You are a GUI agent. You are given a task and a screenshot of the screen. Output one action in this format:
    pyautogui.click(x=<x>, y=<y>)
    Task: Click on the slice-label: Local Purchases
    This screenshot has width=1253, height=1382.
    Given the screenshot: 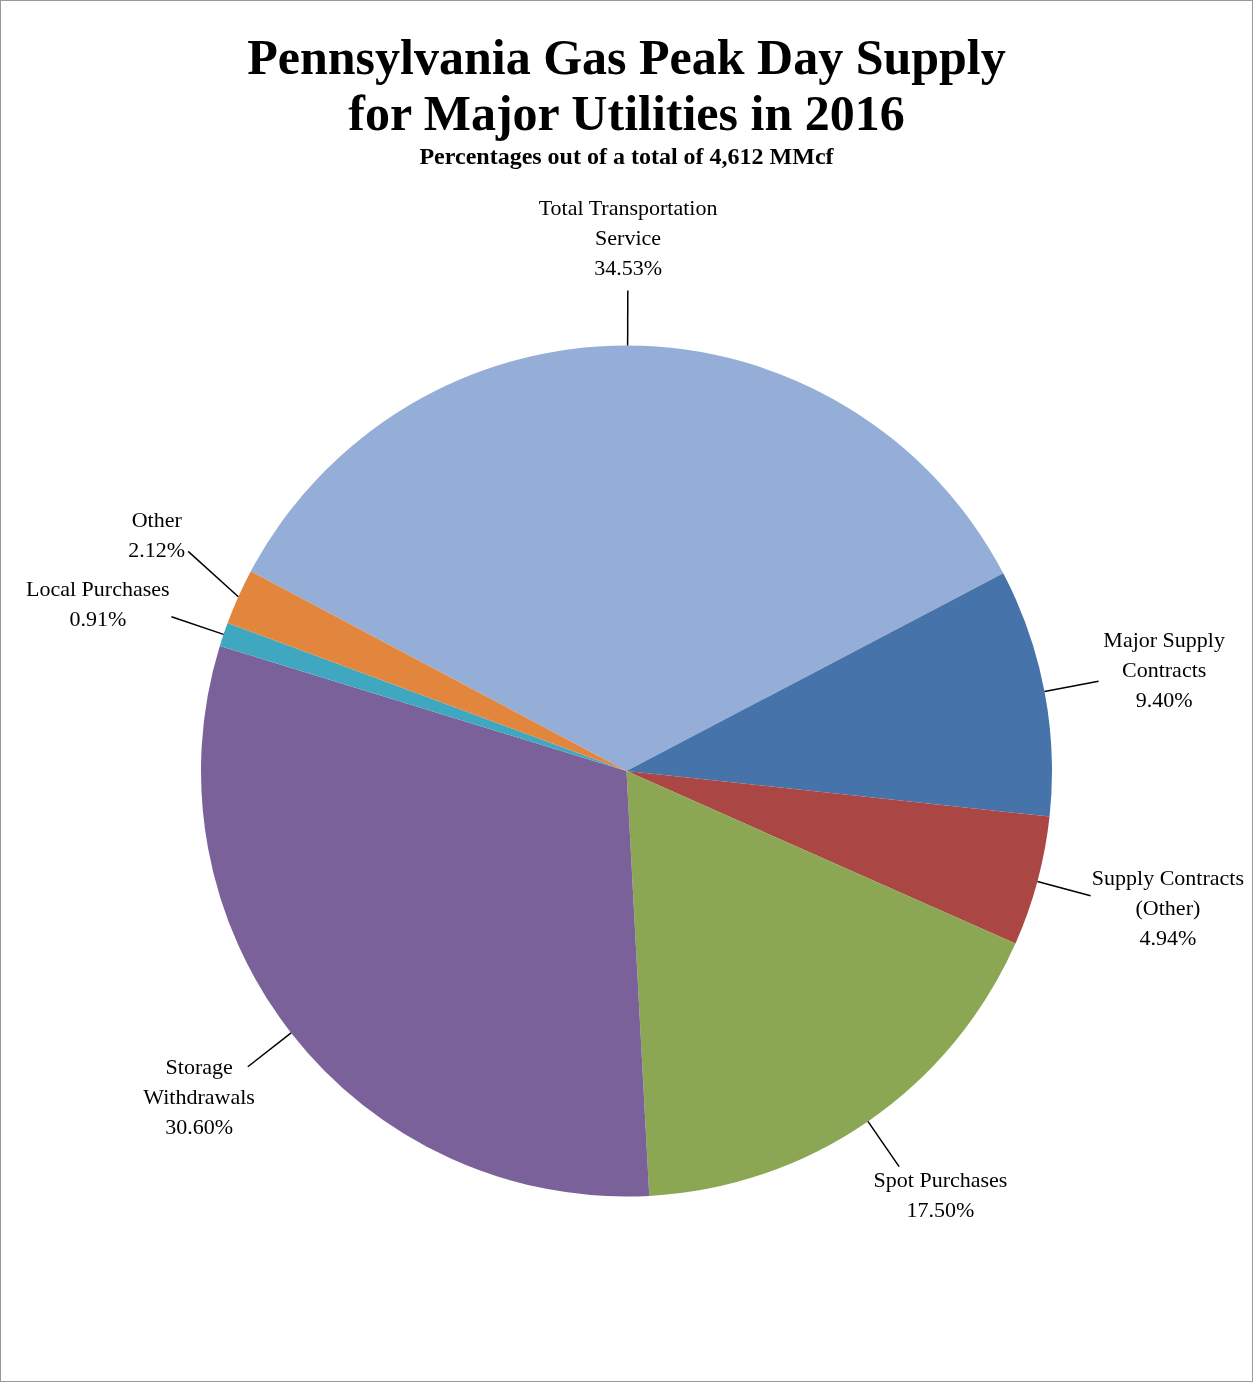 What is the action you would take?
    pyautogui.click(x=98, y=588)
    